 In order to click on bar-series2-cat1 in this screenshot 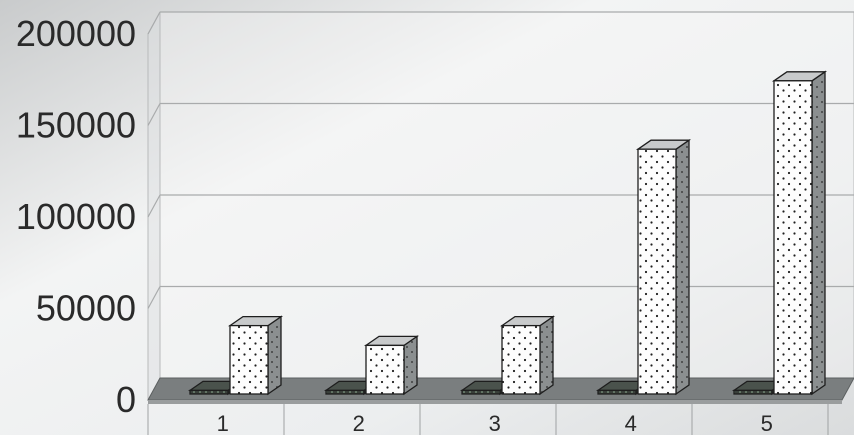, I will do `click(255, 355)`.